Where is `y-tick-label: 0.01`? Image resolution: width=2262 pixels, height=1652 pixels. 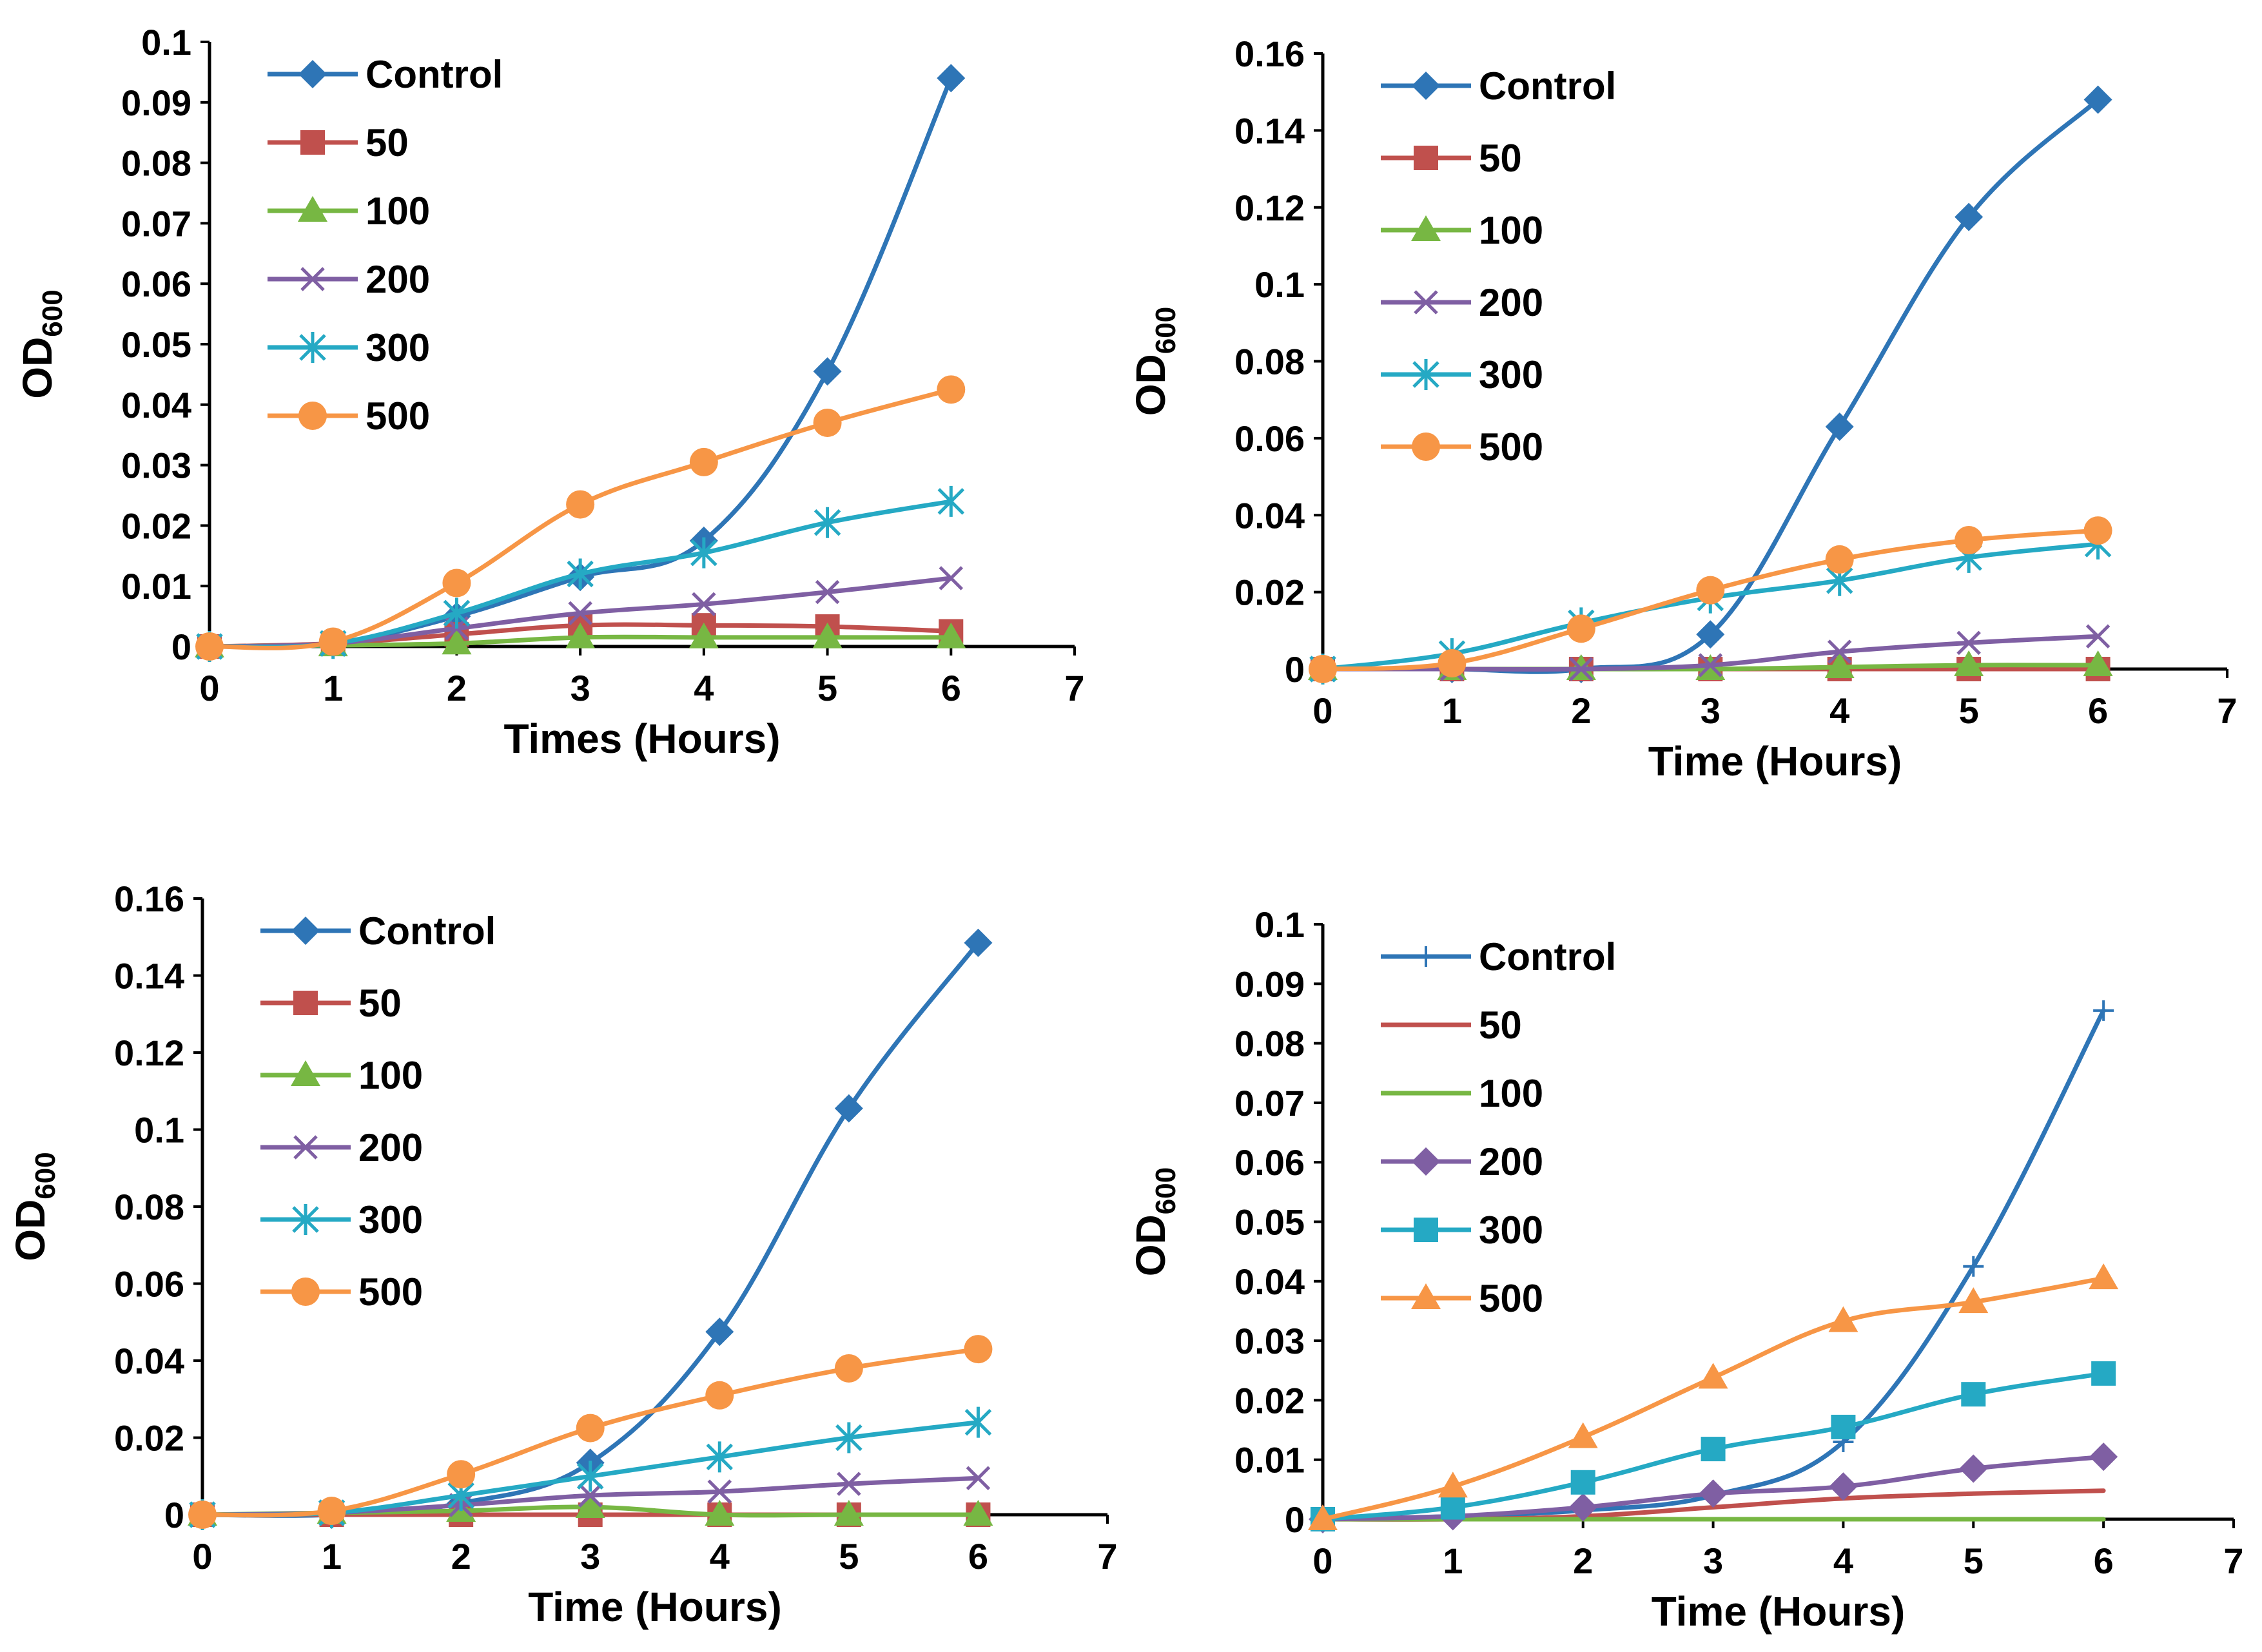 y-tick-label: 0.01 is located at coordinates (156, 586).